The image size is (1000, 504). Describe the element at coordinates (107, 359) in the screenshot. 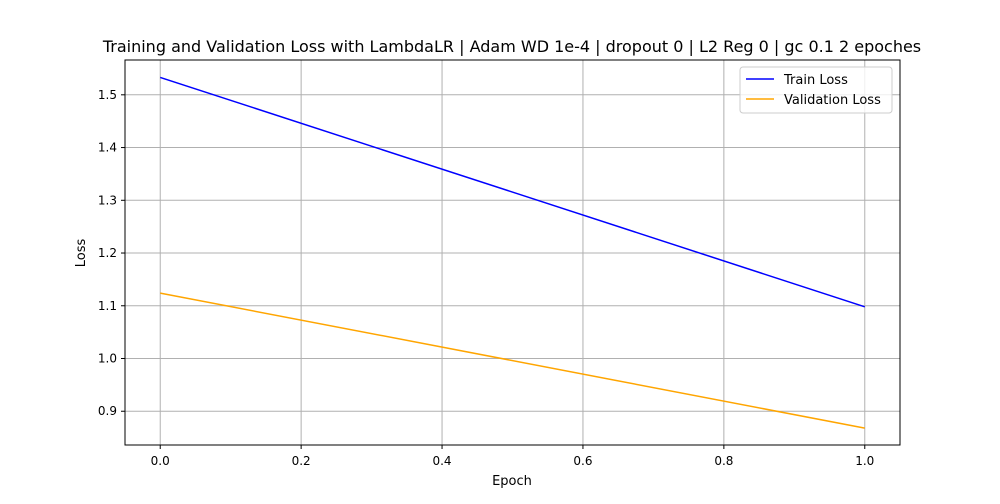

I see `y-tick-label: 1.0` at that location.